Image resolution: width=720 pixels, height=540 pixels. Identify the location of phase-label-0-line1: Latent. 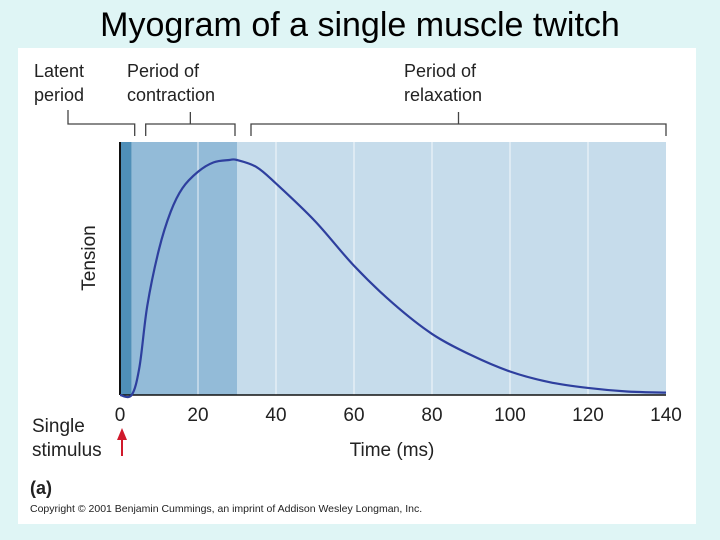
(59, 71).